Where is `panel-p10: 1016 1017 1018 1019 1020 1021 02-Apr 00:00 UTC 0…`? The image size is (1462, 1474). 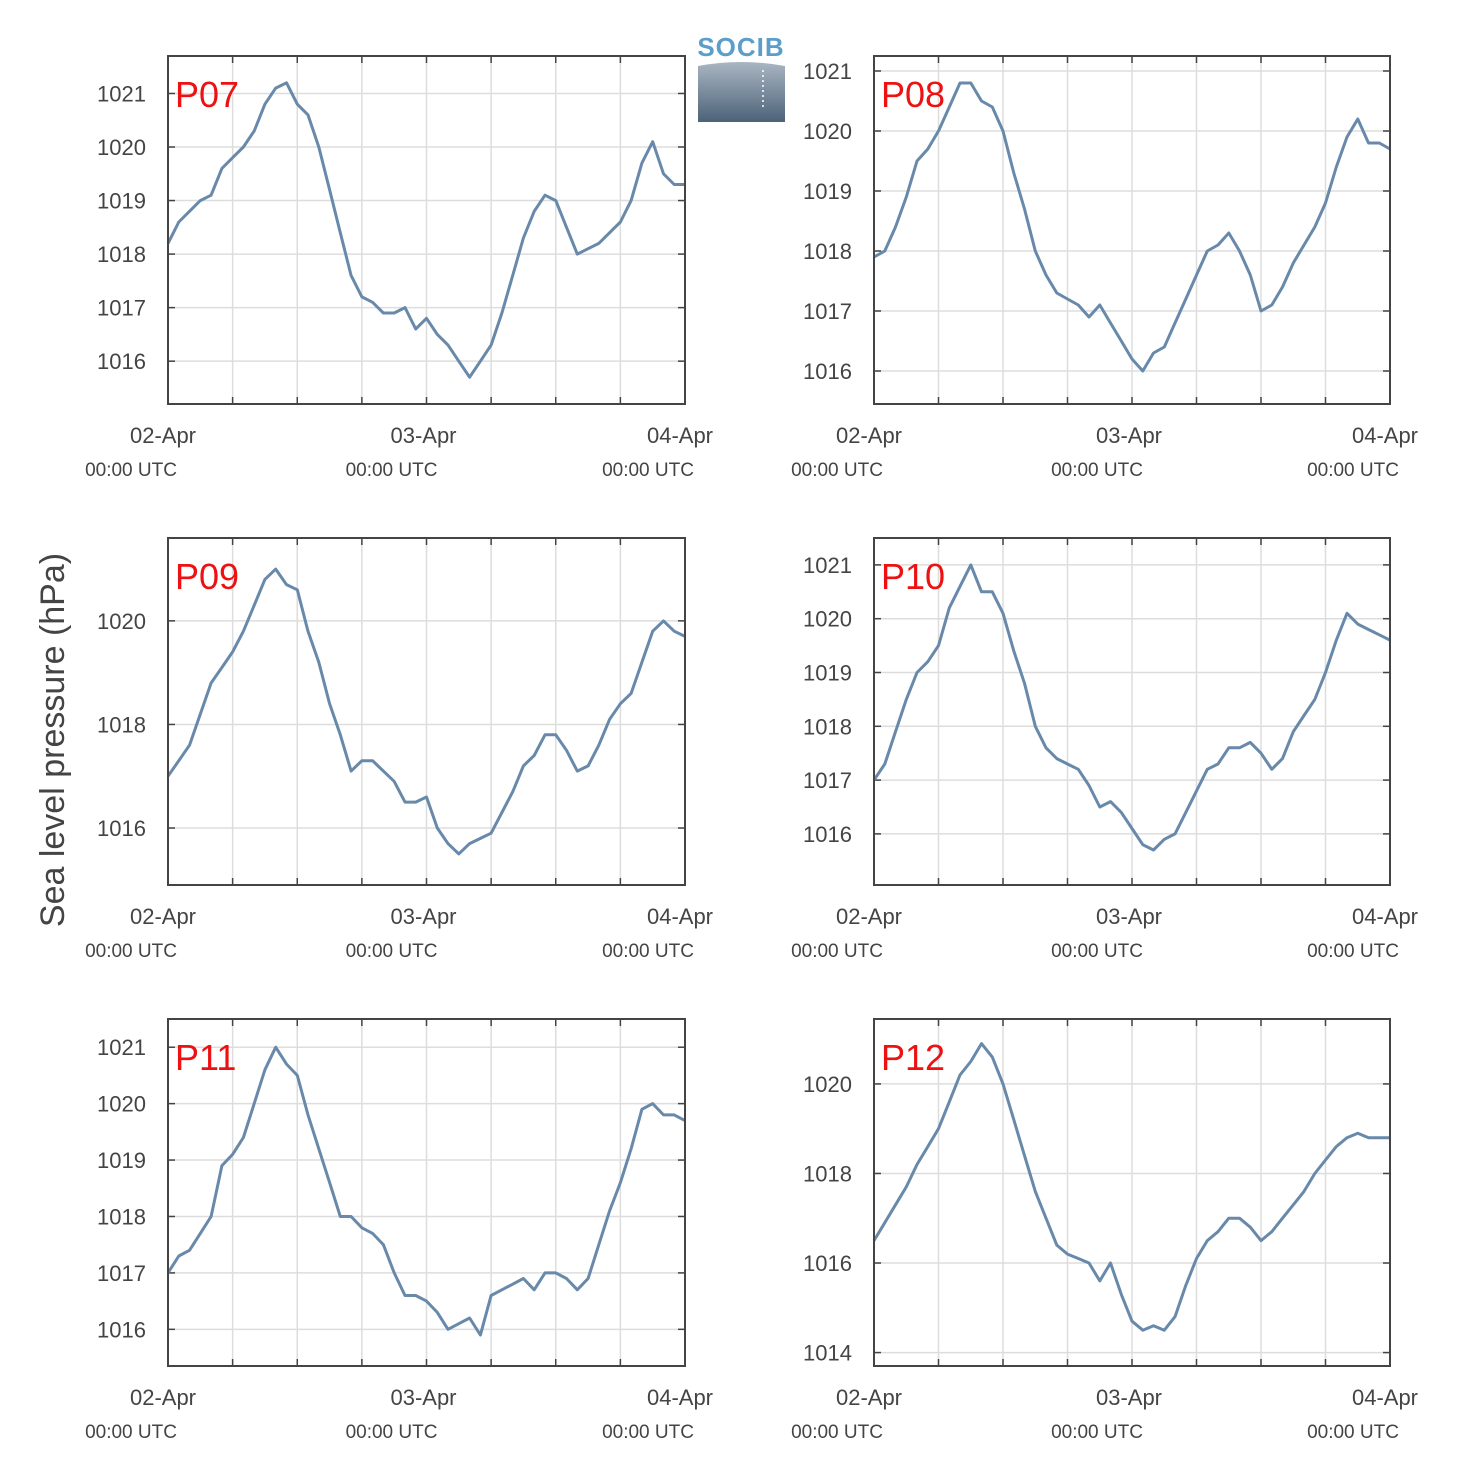
panel-p10: 1016 1017 1018 1019 1020 1021 02-Apr 00:00 UTC 0… is located at coordinates (1104, 749).